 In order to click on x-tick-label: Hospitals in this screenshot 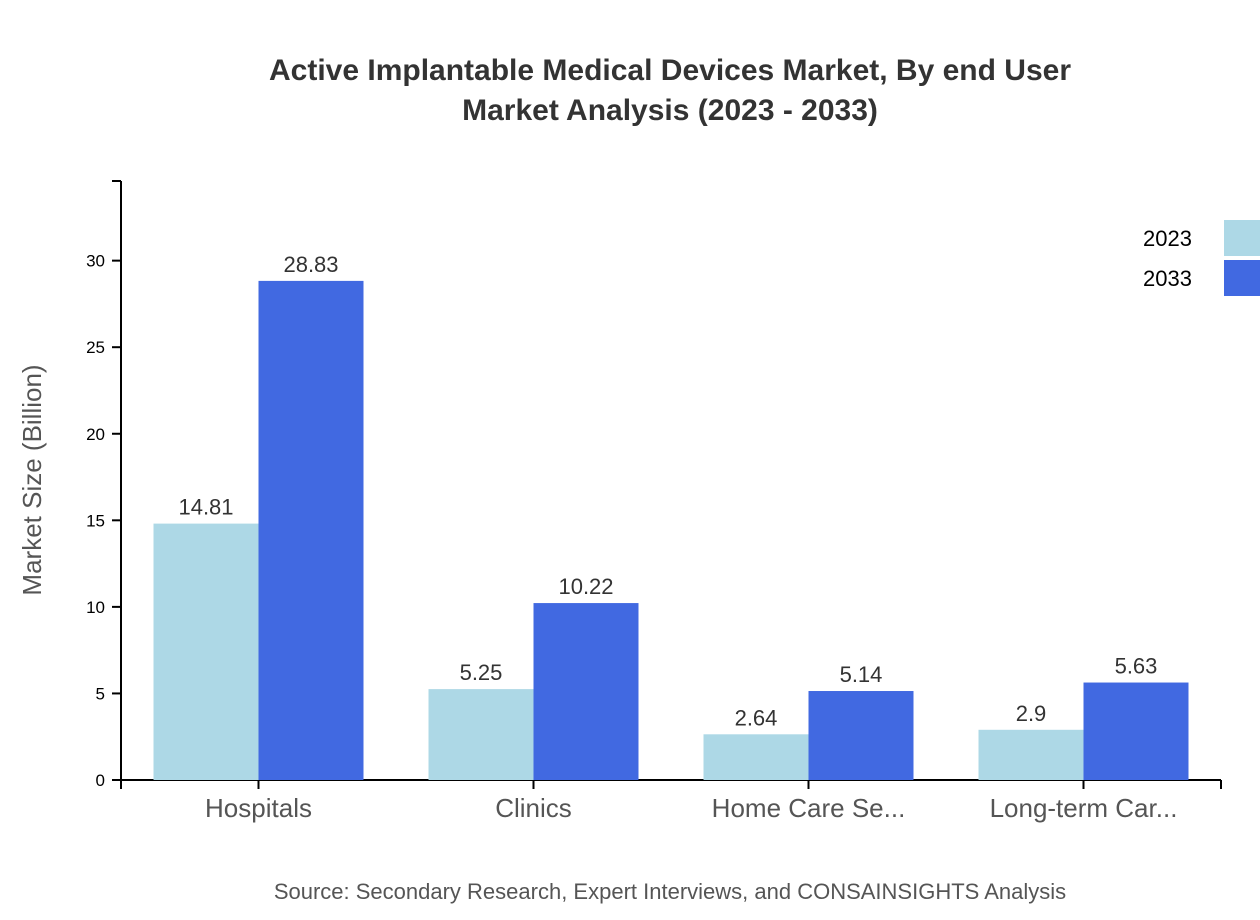, I will do `click(258, 808)`.